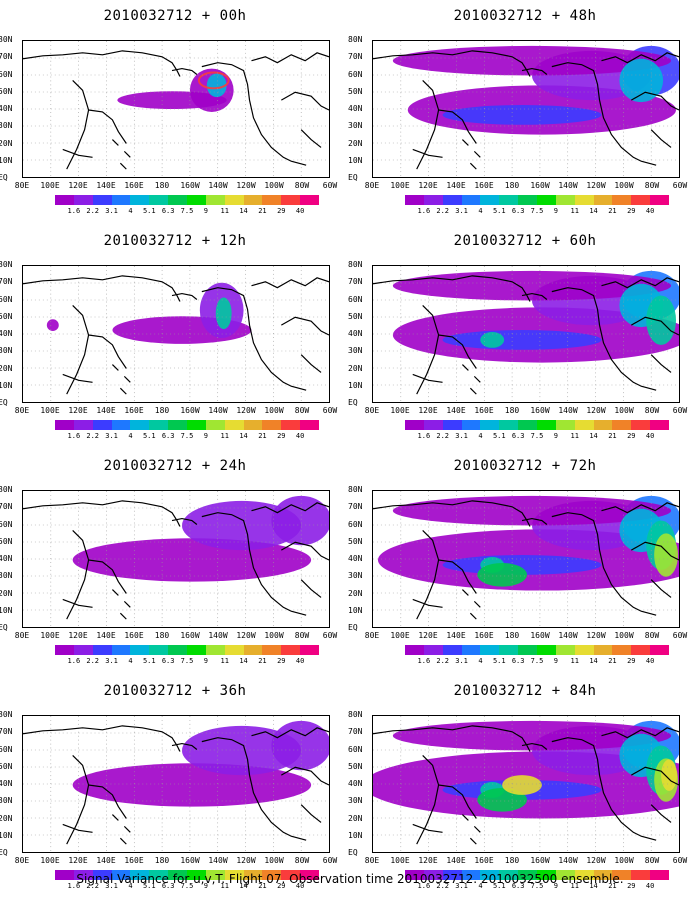 This screenshot has width=700, height=900. What do you see at coordinates (574, 661) in the screenshot?
I see `color-bar-label: 11` at bounding box center [574, 661].